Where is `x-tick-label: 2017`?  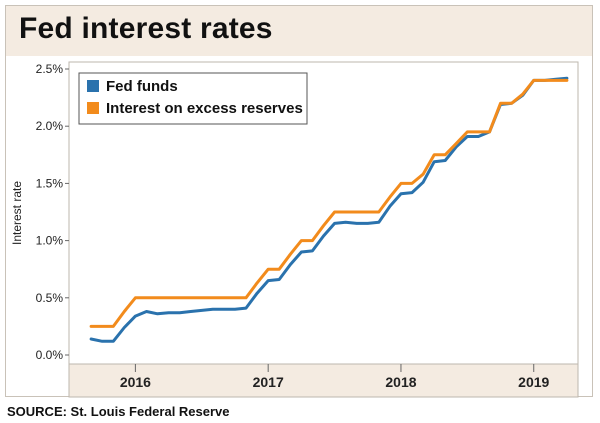
x-tick-label: 2017 is located at coordinates (268, 382).